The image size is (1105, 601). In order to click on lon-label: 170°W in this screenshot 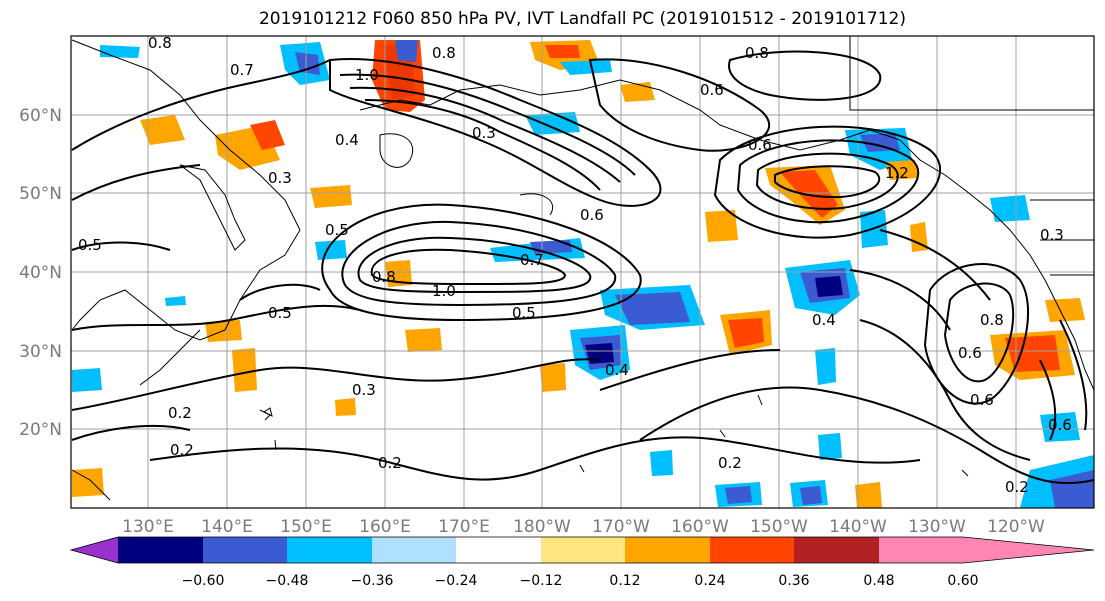, I will do `click(621, 527)`.